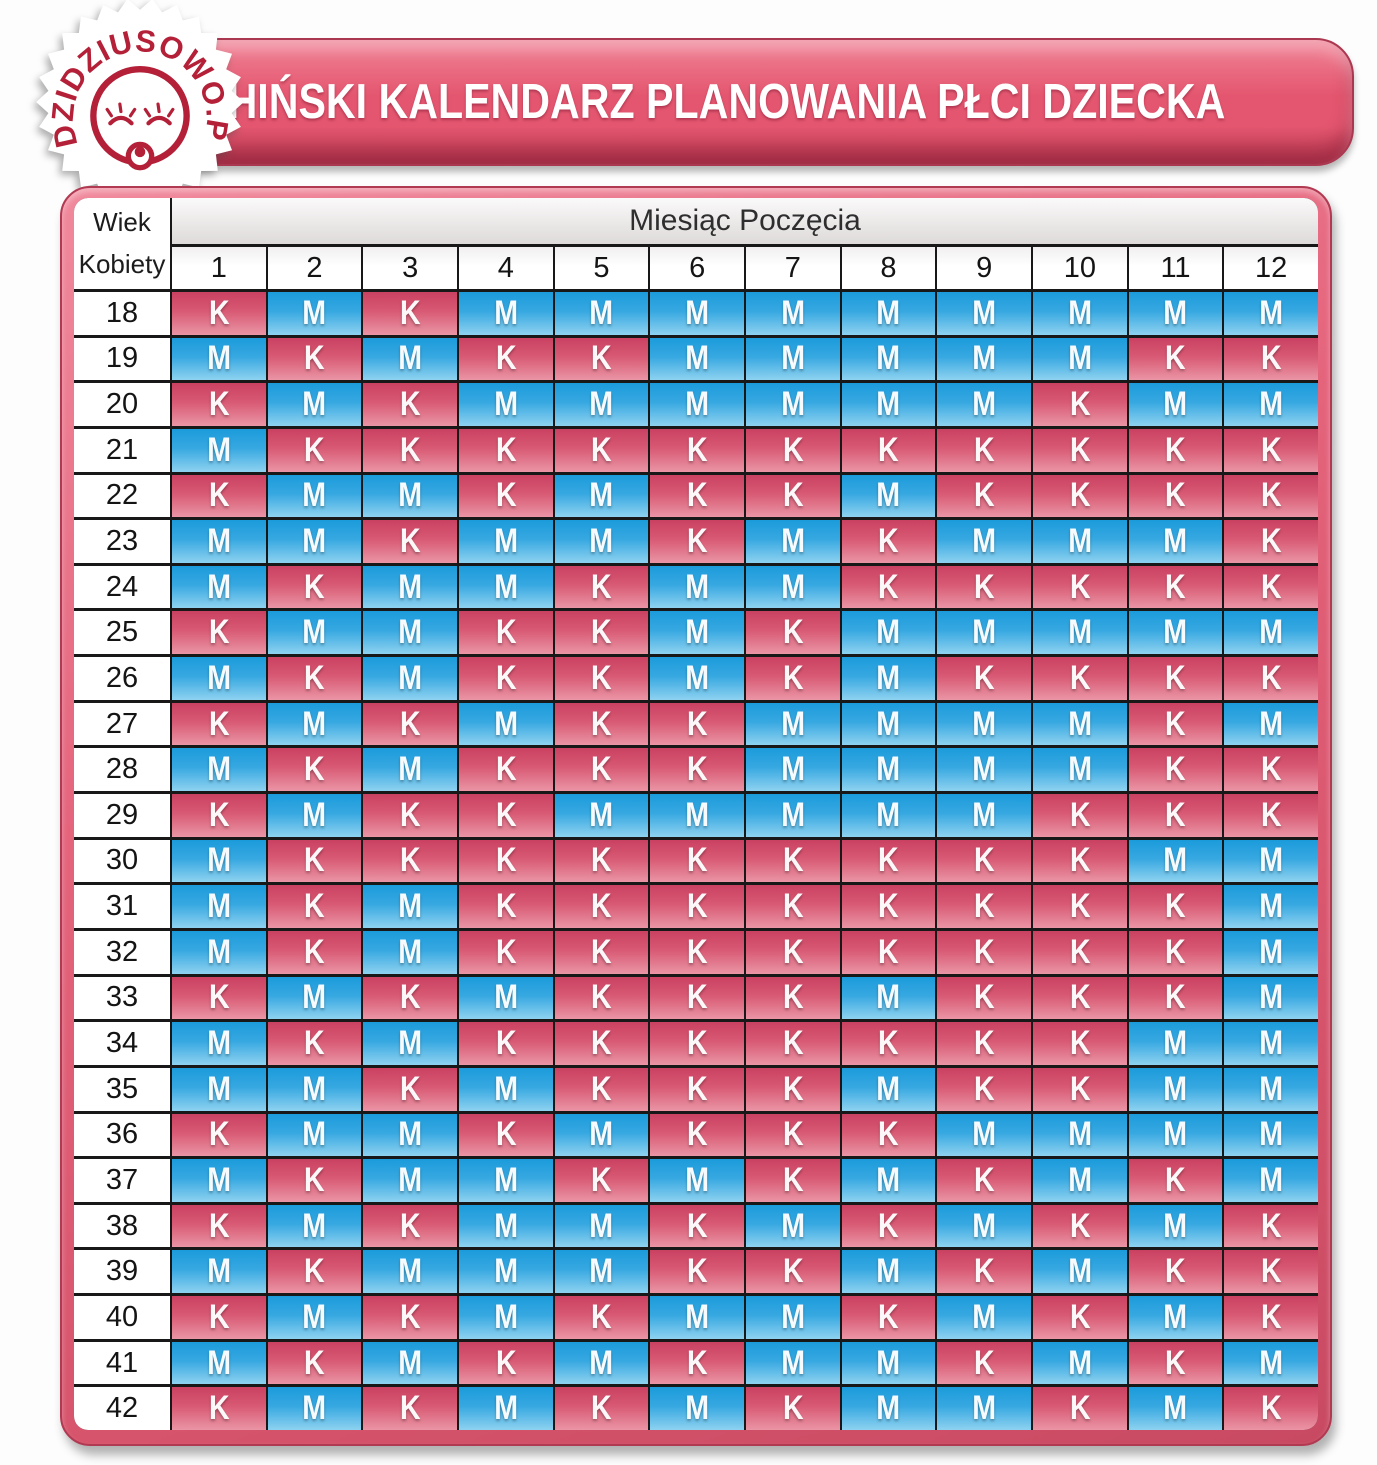 The width and height of the screenshot is (1377, 1465). I want to click on month-column-header: 9, so click(984, 268).